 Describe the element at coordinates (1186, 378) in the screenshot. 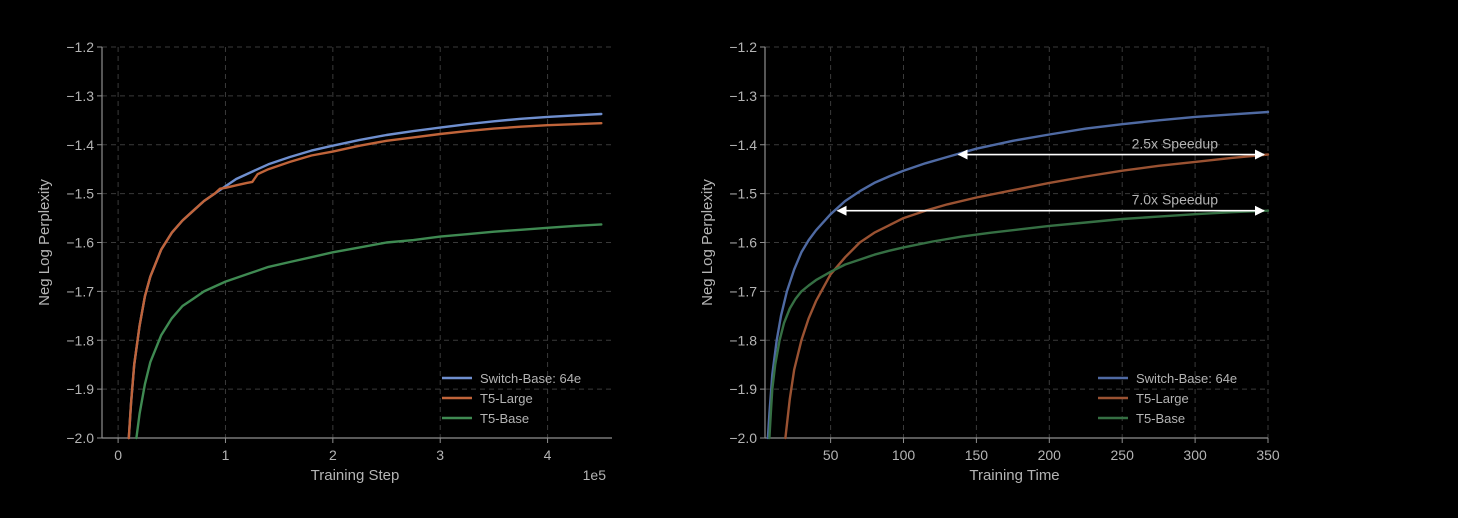

I see `right-legend-label-0: Switch-Base: 64e` at that location.